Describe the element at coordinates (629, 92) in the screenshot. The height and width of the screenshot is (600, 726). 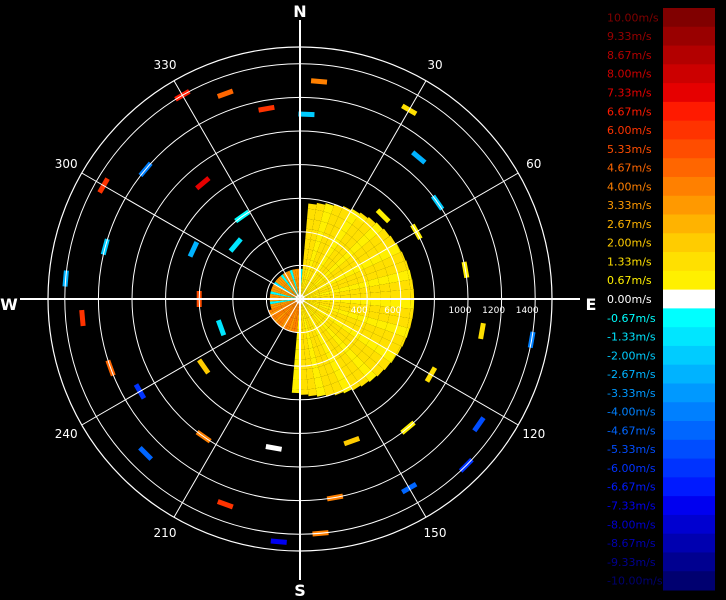
I see `colorbar-label: 7.33m/s` at that location.